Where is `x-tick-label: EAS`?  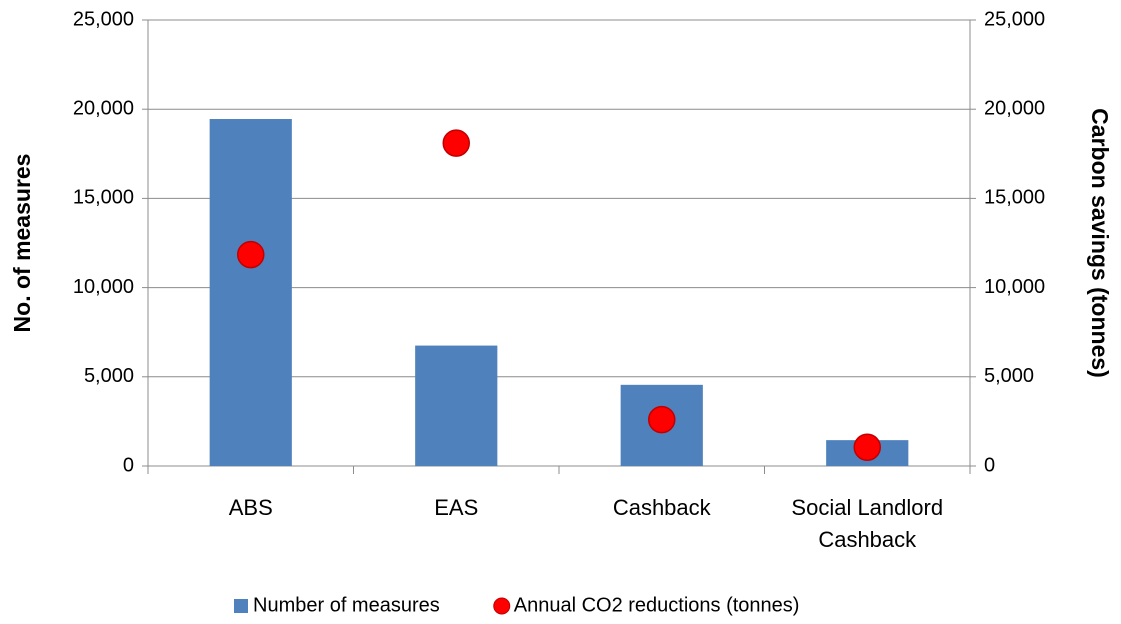
x-tick-label: EAS is located at coordinates (456, 507).